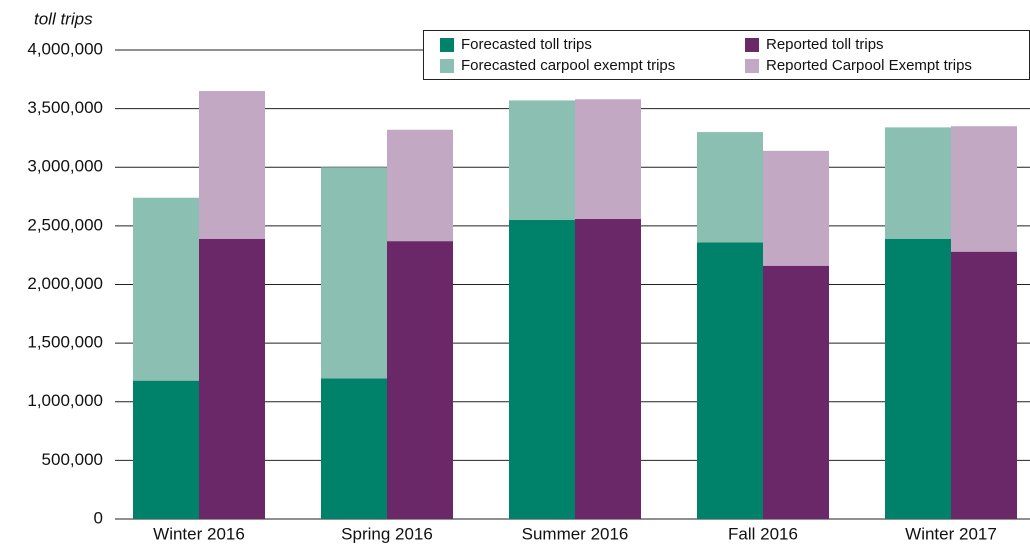 This screenshot has width=1030, height=546. What do you see at coordinates (65, 166) in the screenshot?
I see `y-tick-label: 3,000,000` at bounding box center [65, 166].